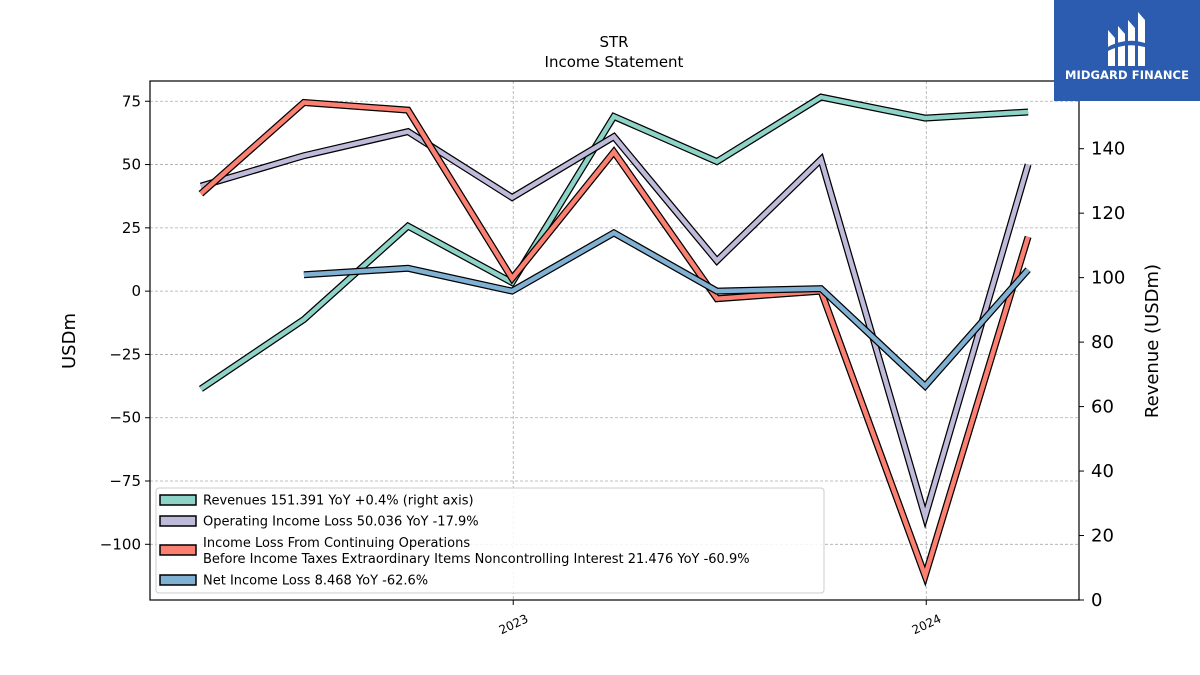  What do you see at coordinates (614, 62) in the screenshot?
I see `chart-subtitle: Income Statement` at bounding box center [614, 62].